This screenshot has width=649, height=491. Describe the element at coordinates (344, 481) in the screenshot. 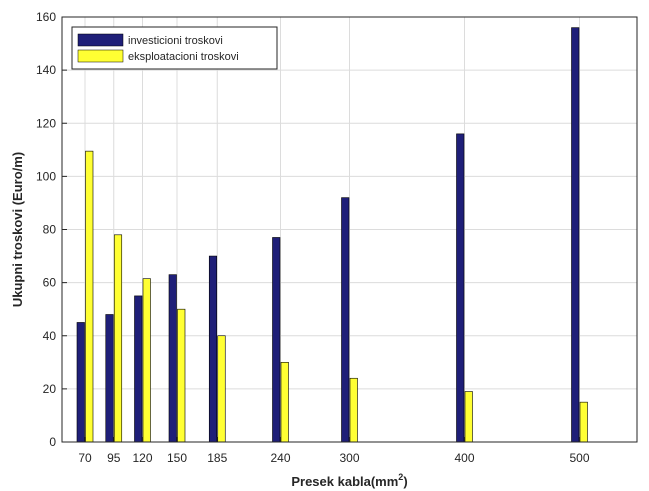

I see `x-axis-label-main: Presek kabla(mm` at that location.